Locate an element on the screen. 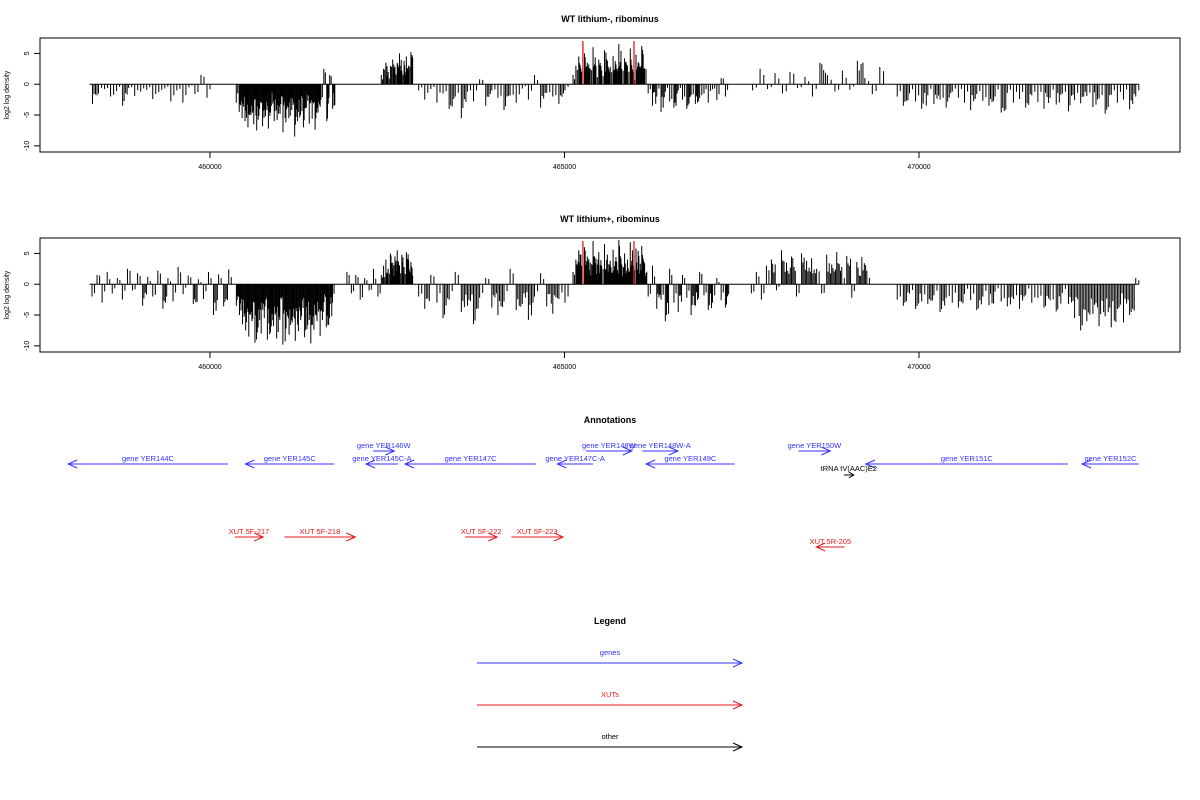 Image resolution: width=1200 pixels, height=800 pixels. gene-label: gene YER151C is located at coordinates (967, 458).